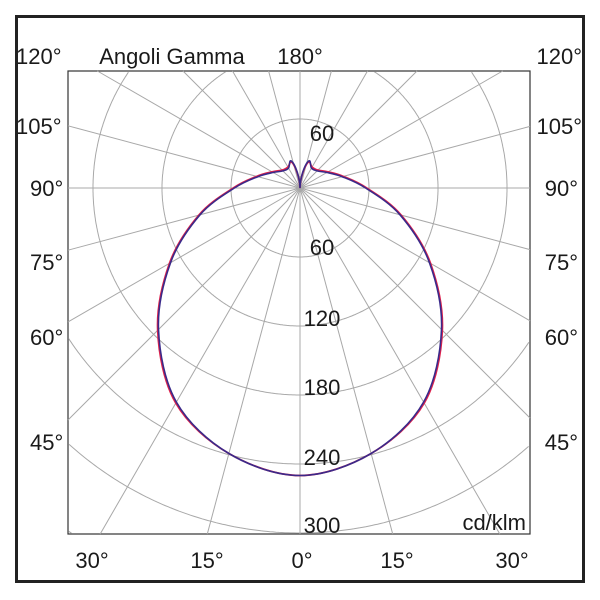  What do you see at coordinates (300, 56) in the screenshot?
I see `top-angle-label: 180°` at bounding box center [300, 56].